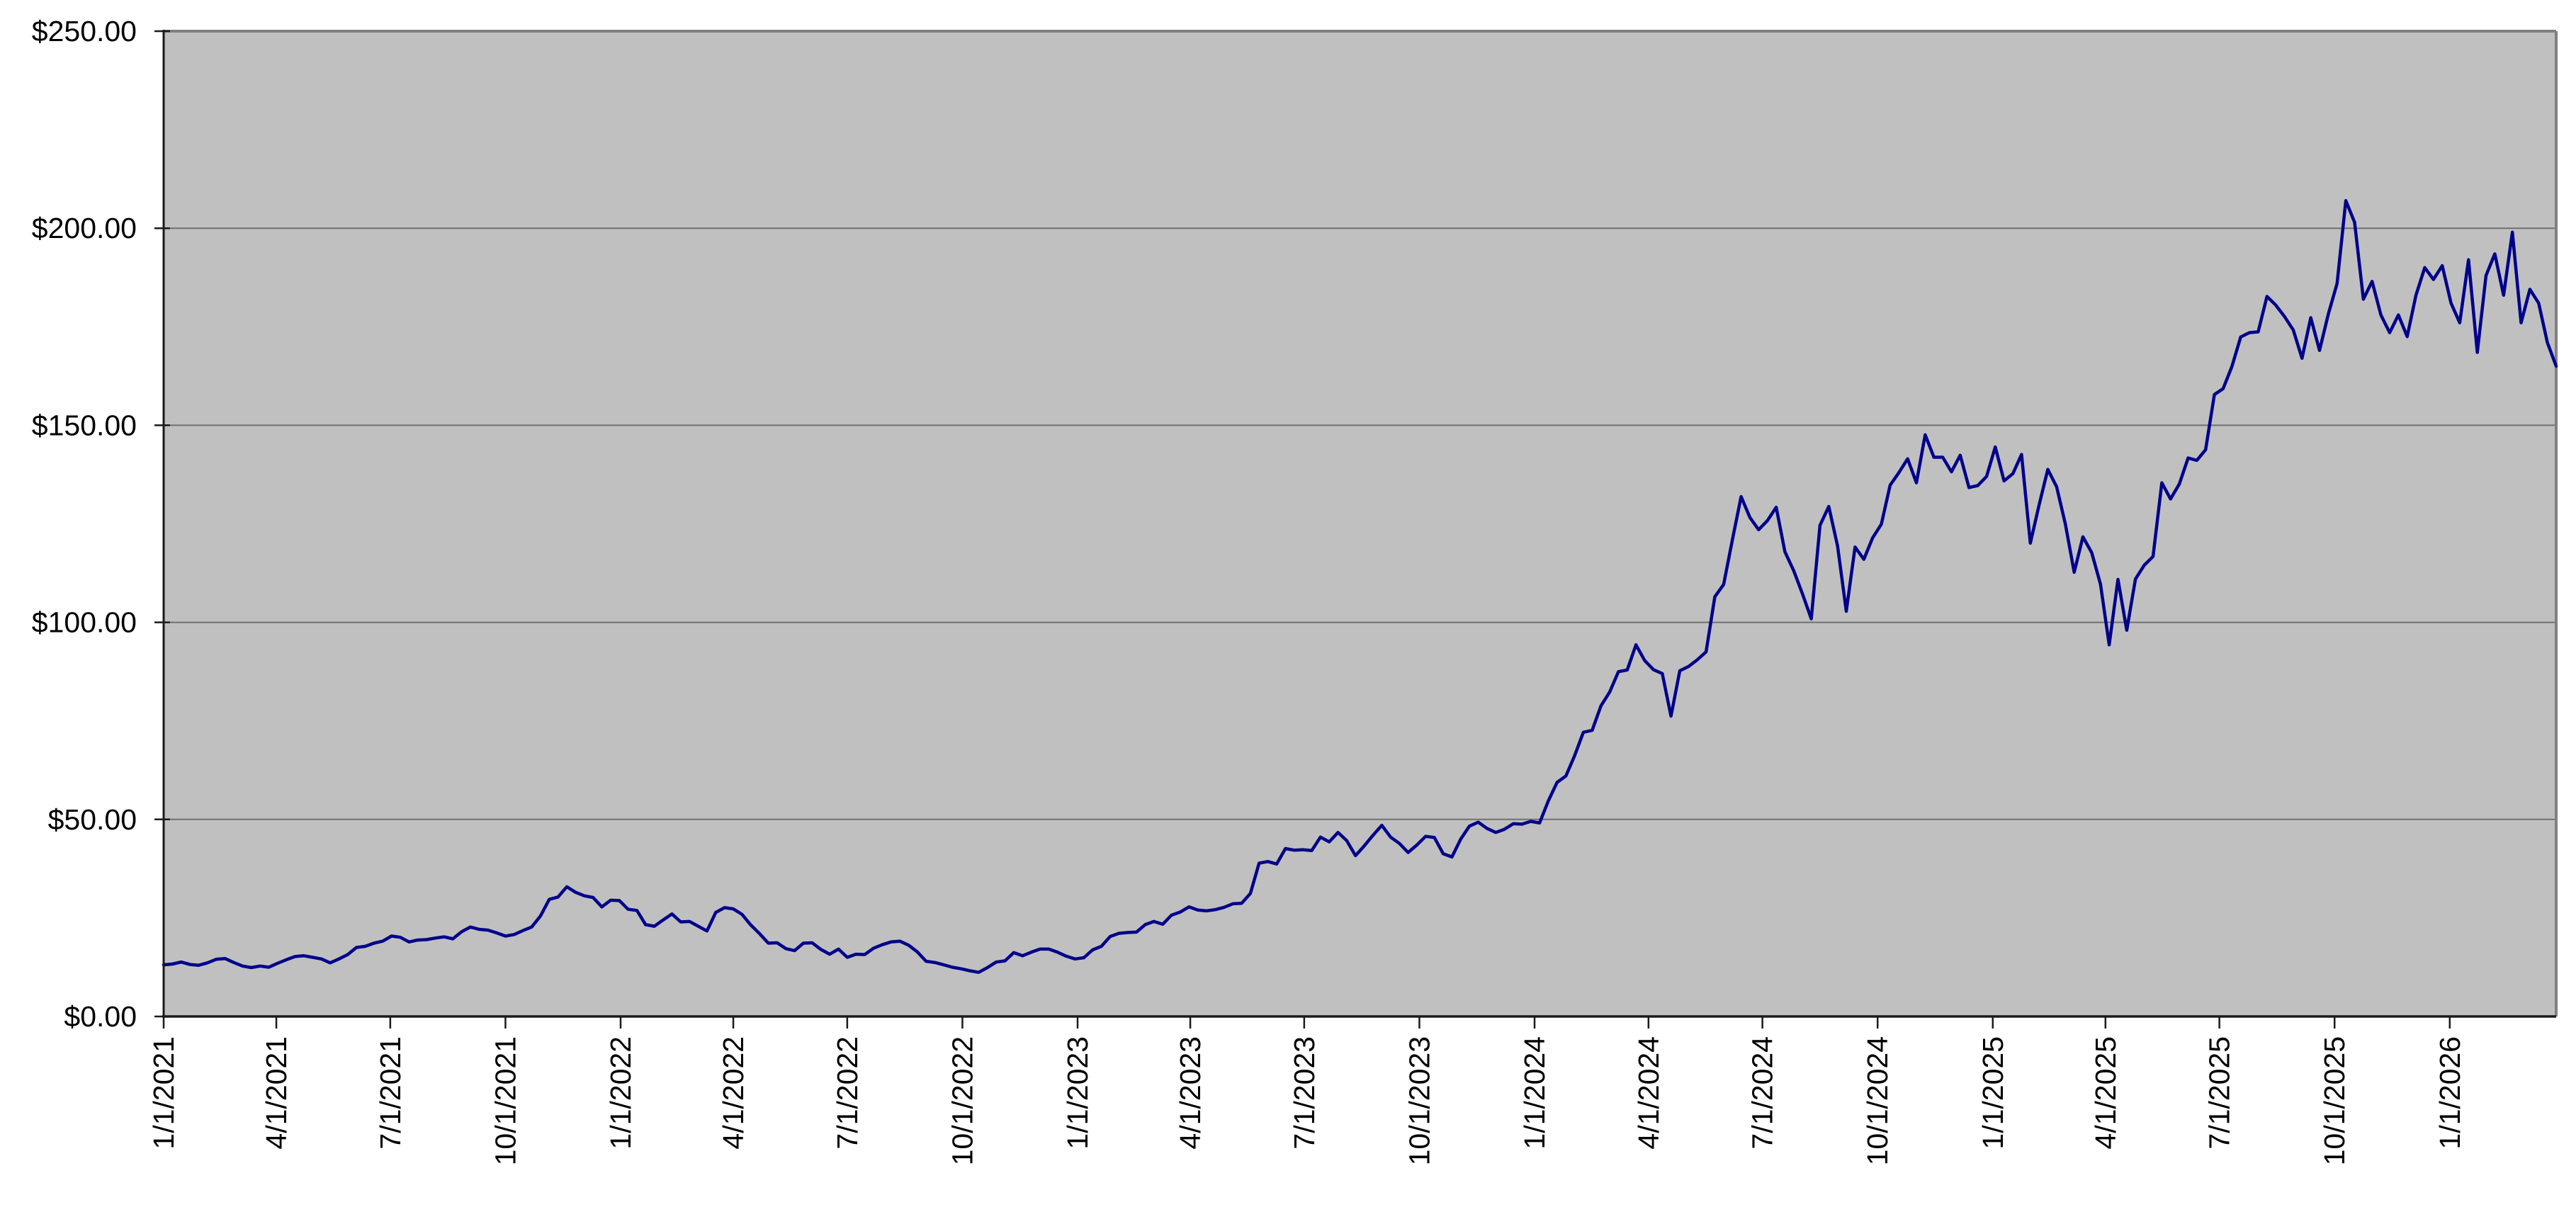 The image size is (2576, 1224). I want to click on x-axis-label: 7/1/2023, so click(1304, 1093).